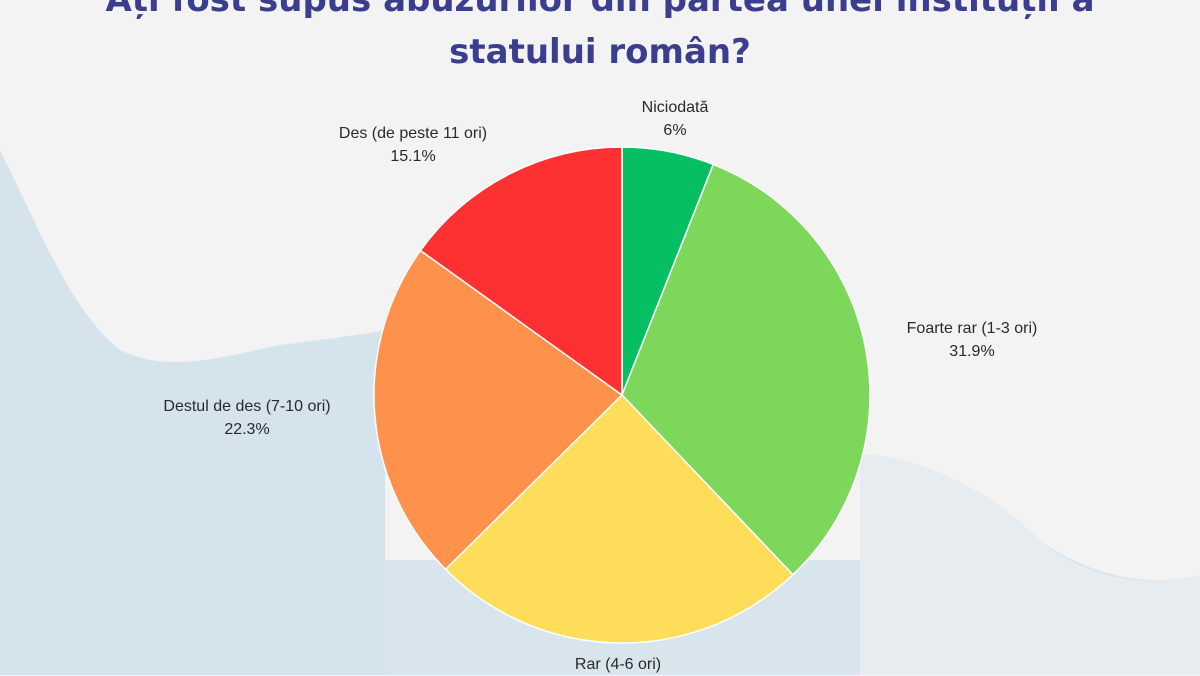  What do you see at coordinates (246, 418) in the screenshot?
I see `slice-label-3: Destul de des (7-10 ori) 22.3%` at bounding box center [246, 418].